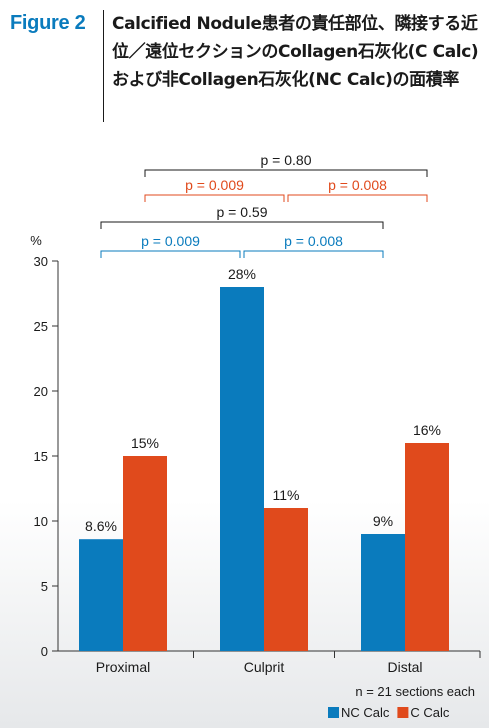 The height and width of the screenshot is (728, 489). What do you see at coordinates (415, 691) in the screenshot?
I see `sample-size-note: n = 21 sections each` at bounding box center [415, 691].